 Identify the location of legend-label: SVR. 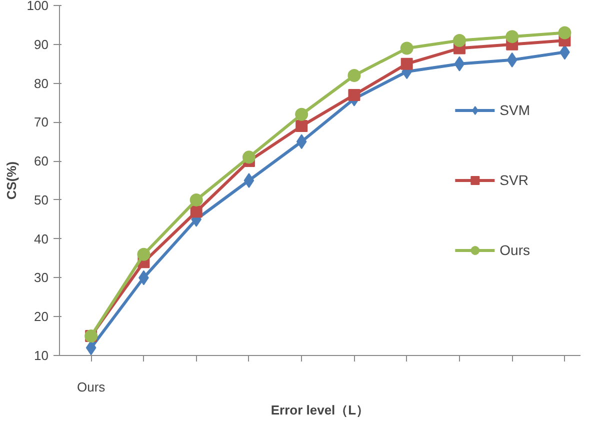
(514, 180).